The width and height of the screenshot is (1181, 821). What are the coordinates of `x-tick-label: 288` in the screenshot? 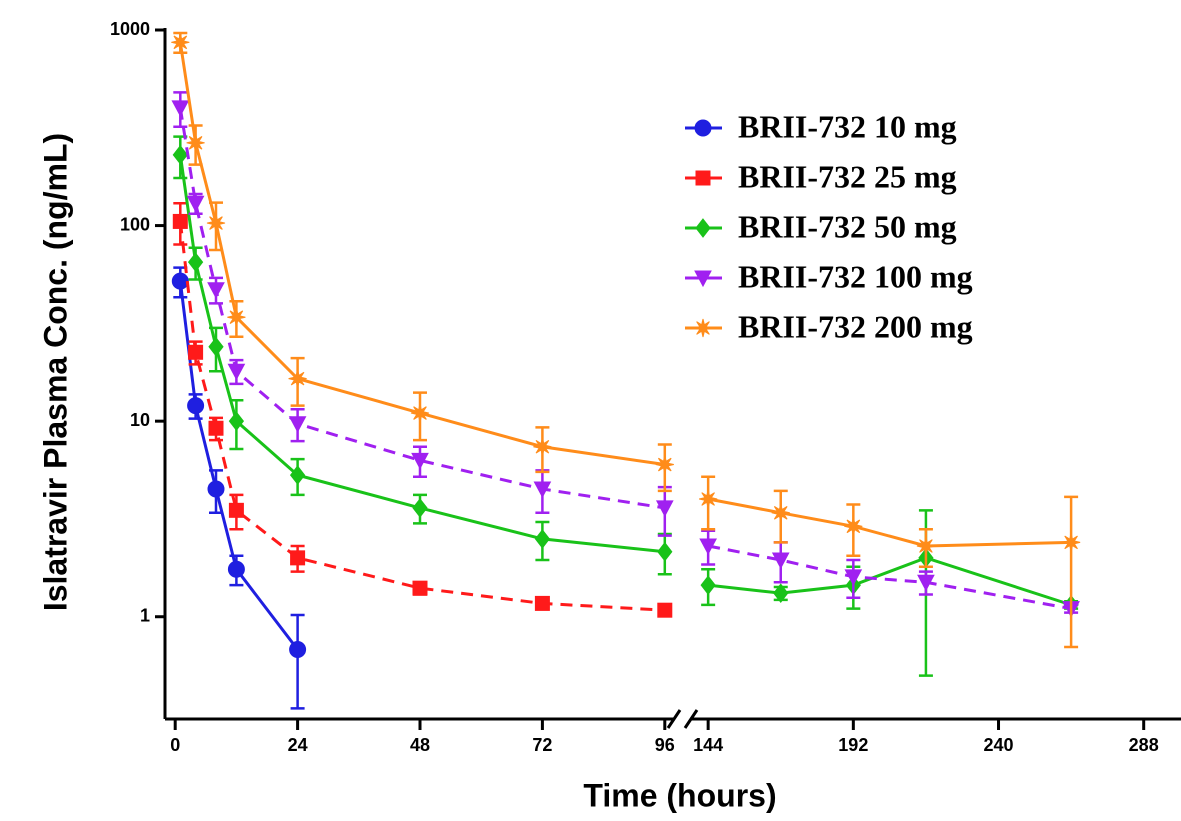 It's located at (1144, 745).